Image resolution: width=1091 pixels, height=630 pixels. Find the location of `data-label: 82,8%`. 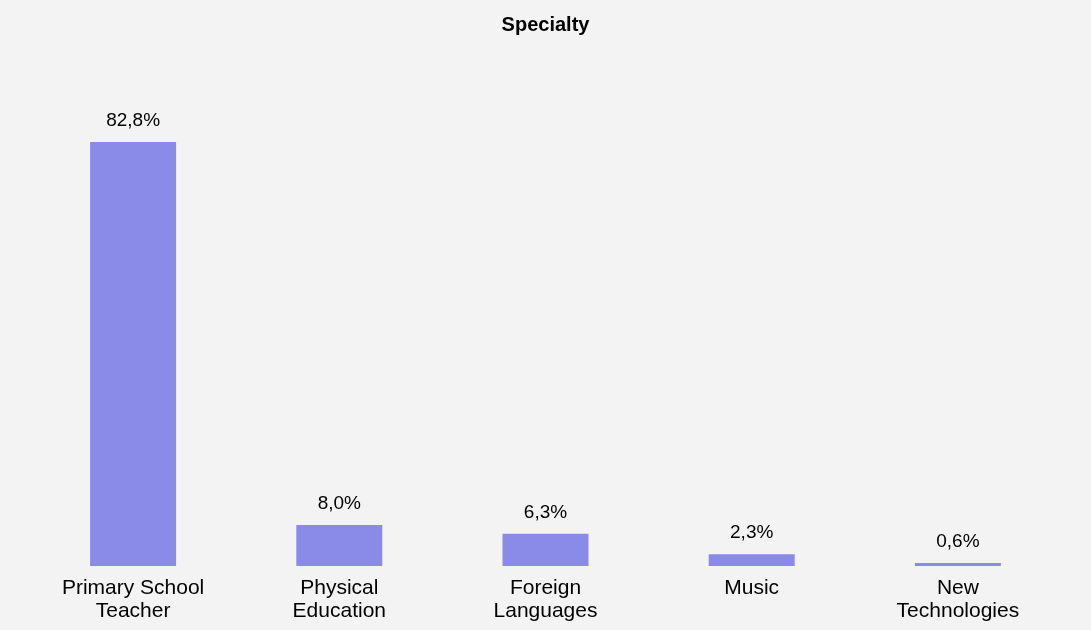

data-label: 82,8% is located at coordinates (133, 119).